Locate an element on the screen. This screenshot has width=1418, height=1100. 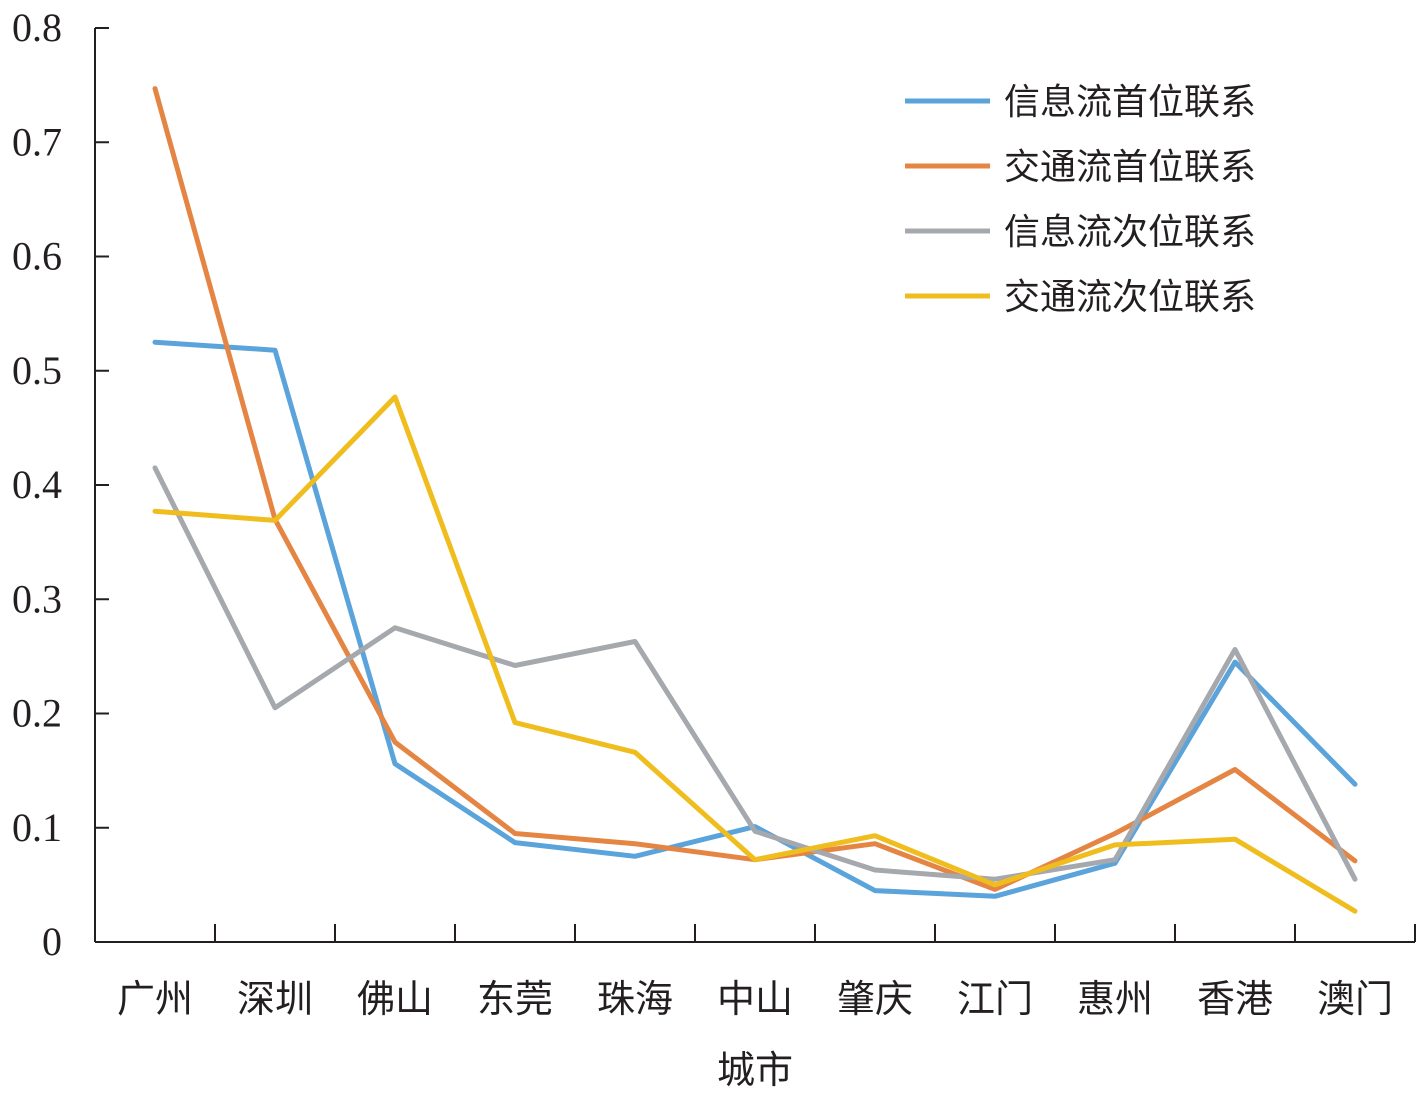
y-tick-label: 0.7 is located at coordinates (37, 141).